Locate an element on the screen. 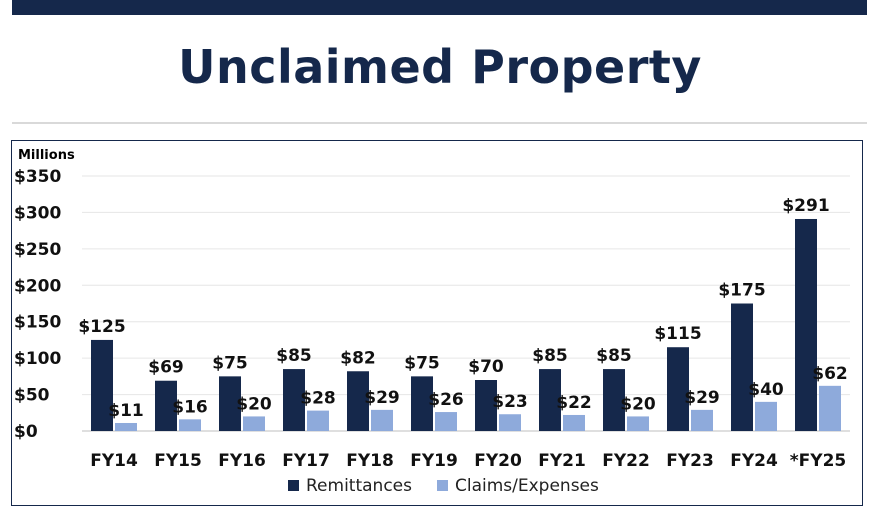 Image resolution: width=880 pixels, height=524 pixels. data-label-claims-expenses: $23 is located at coordinates (510, 402).